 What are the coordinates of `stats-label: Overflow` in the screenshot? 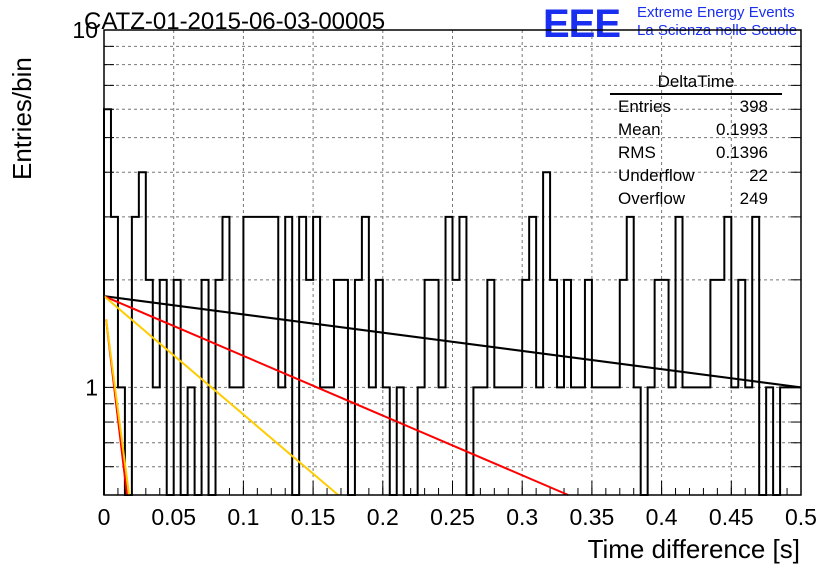 It's located at (652, 198).